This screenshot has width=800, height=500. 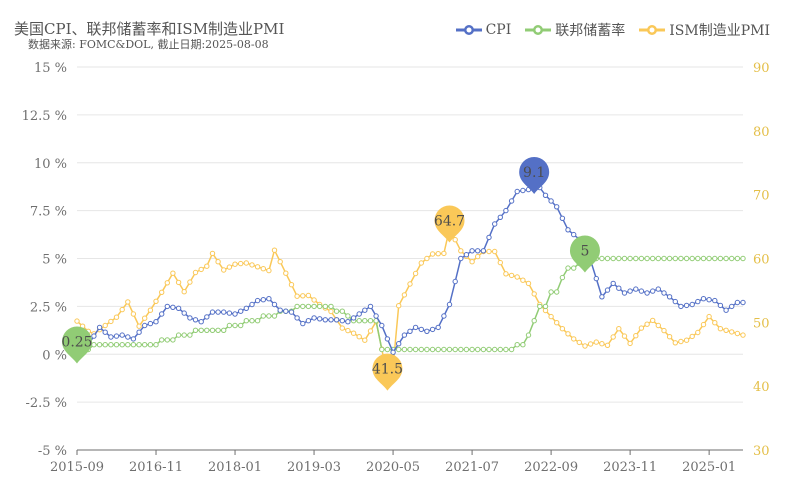 I want to click on legend: CPI 联邦储蓄率 ISM制造业PMI, so click(x=612, y=30).